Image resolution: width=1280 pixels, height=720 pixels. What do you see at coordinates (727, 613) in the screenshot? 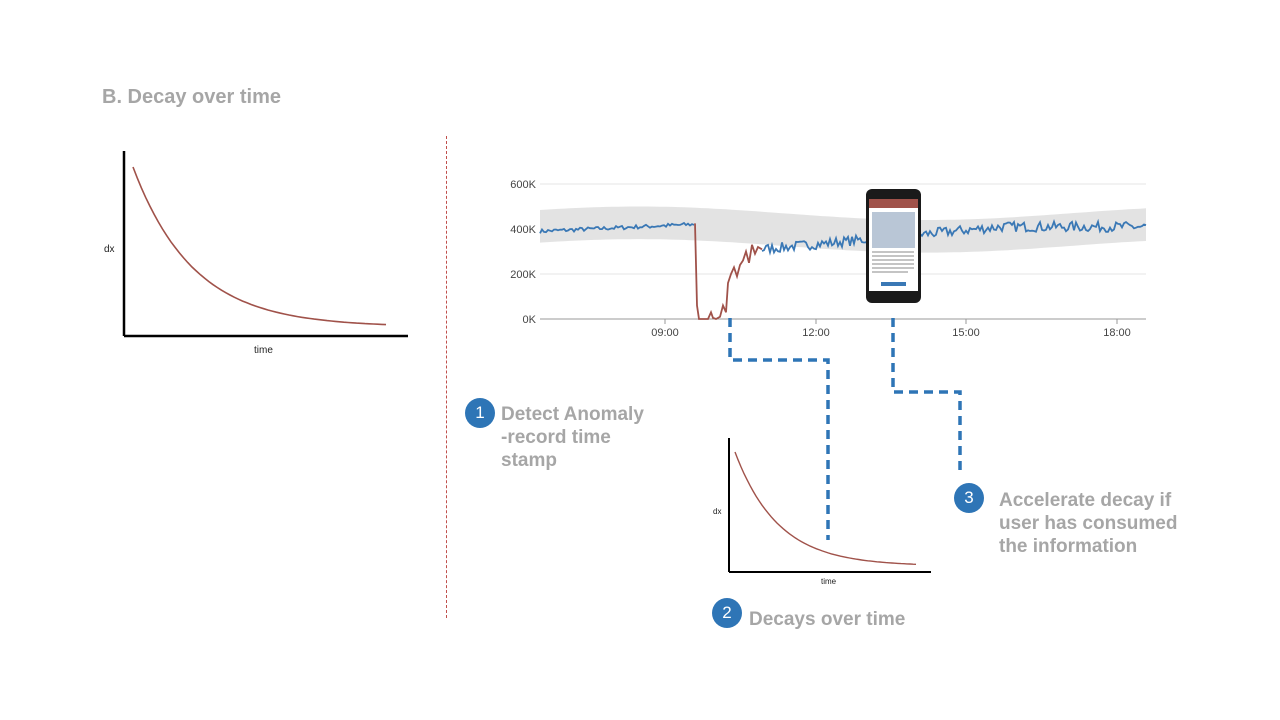
I see `callout-number-2: 2` at bounding box center [727, 613].